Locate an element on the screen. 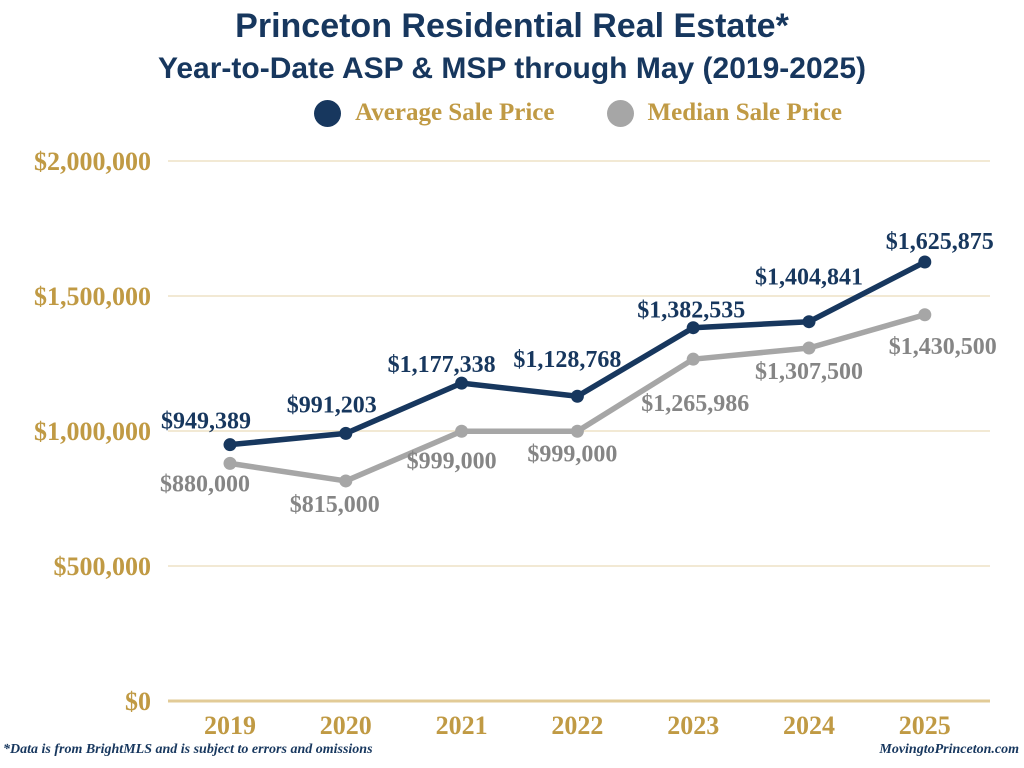  median-sale-price-legend-label: Median Sale Price is located at coordinates (744, 112).